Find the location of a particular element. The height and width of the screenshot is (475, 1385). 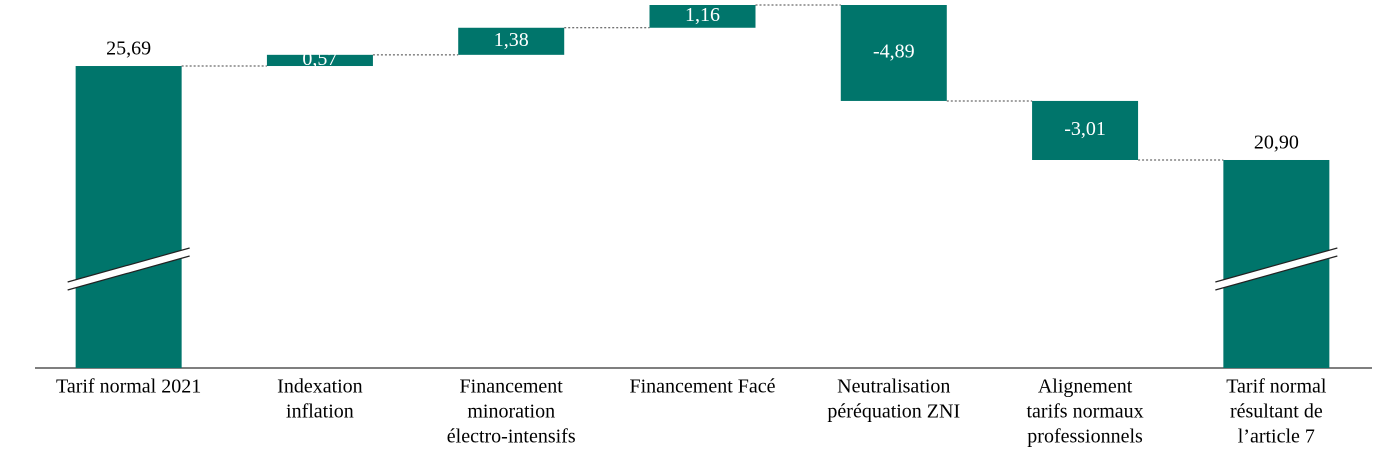

x-tick-label: tarifs normaux is located at coordinates (1084, 412).